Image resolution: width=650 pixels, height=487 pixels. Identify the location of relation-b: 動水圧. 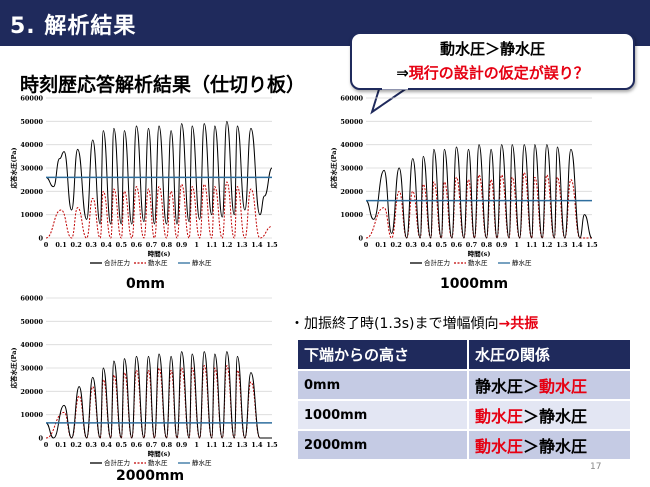
(563, 386).